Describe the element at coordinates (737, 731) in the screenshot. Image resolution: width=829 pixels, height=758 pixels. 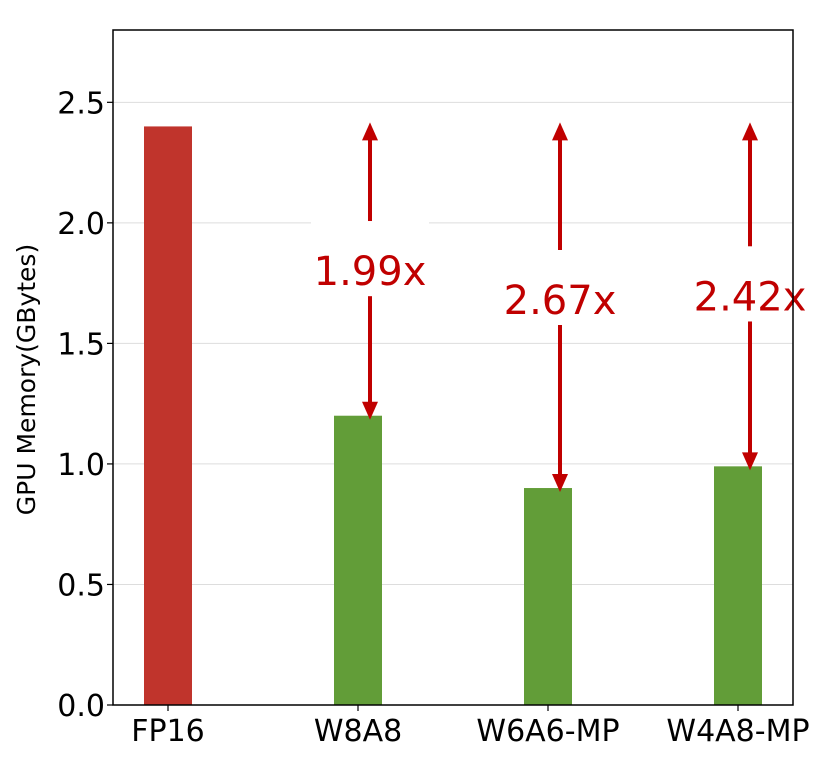
I see `x-tick-label-3: W4A8-MP` at that location.